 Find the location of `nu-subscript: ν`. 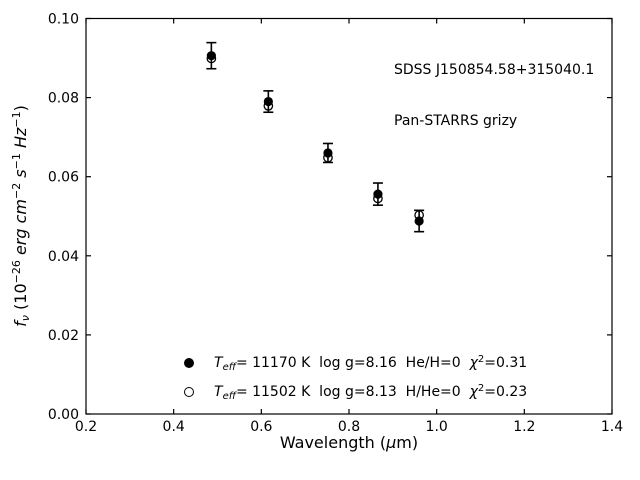

nu-subscript: ν is located at coordinates (25, 318).